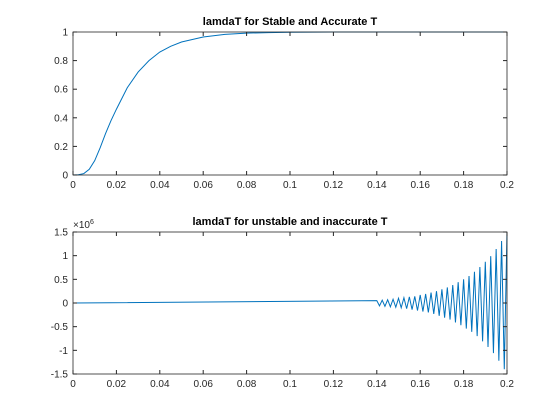 The image size is (560, 420). What do you see at coordinates (63, 351) in the screenshot?
I see `y-tick-label: -1` at bounding box center [63, 351].